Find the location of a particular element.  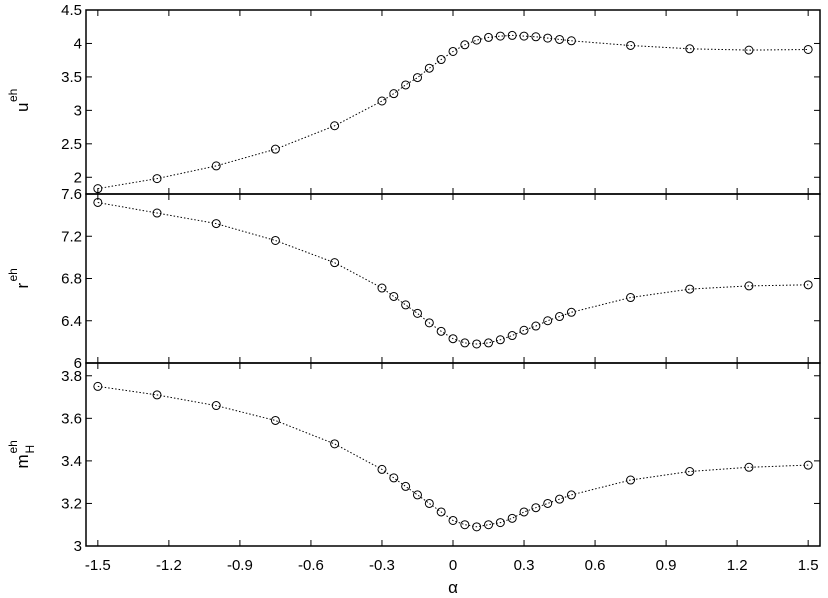

y-tick-label-u-eh: 4 is located at coordinates (78, 43).